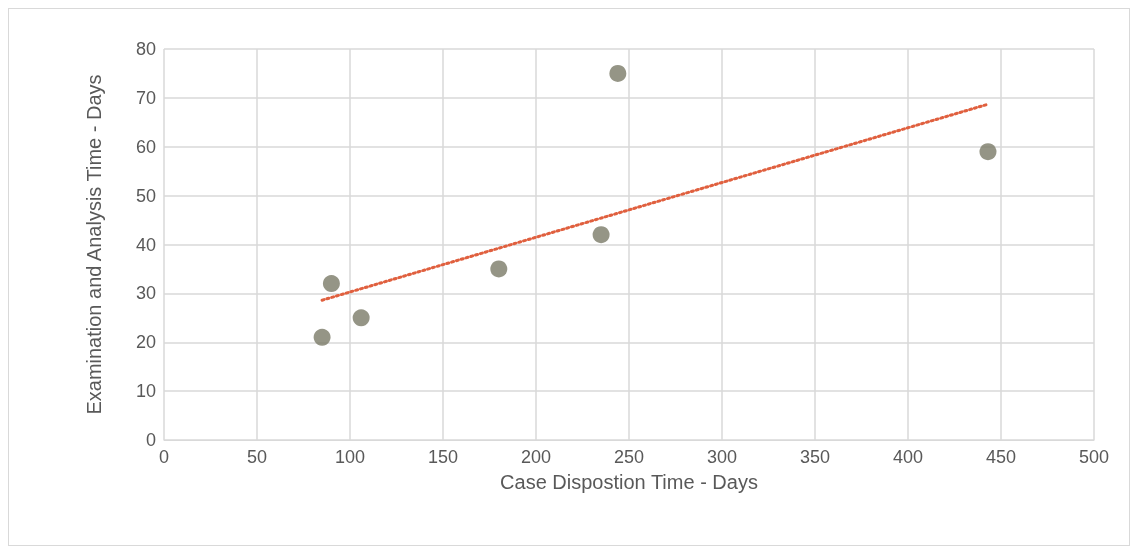 Image resolution: width=1139 pixels, height=554 pixels. What do you see at coordinates (629, 457) in the screenshot?
I see `x-tick-label: 250` at bounding box center [629, 457].